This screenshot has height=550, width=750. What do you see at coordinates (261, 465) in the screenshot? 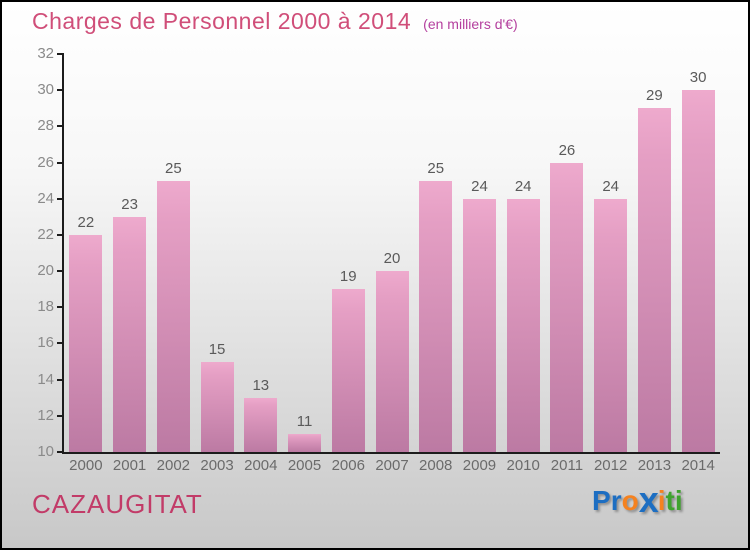
I see `x-tick-label: 2004` at bounding box center [261, 465].